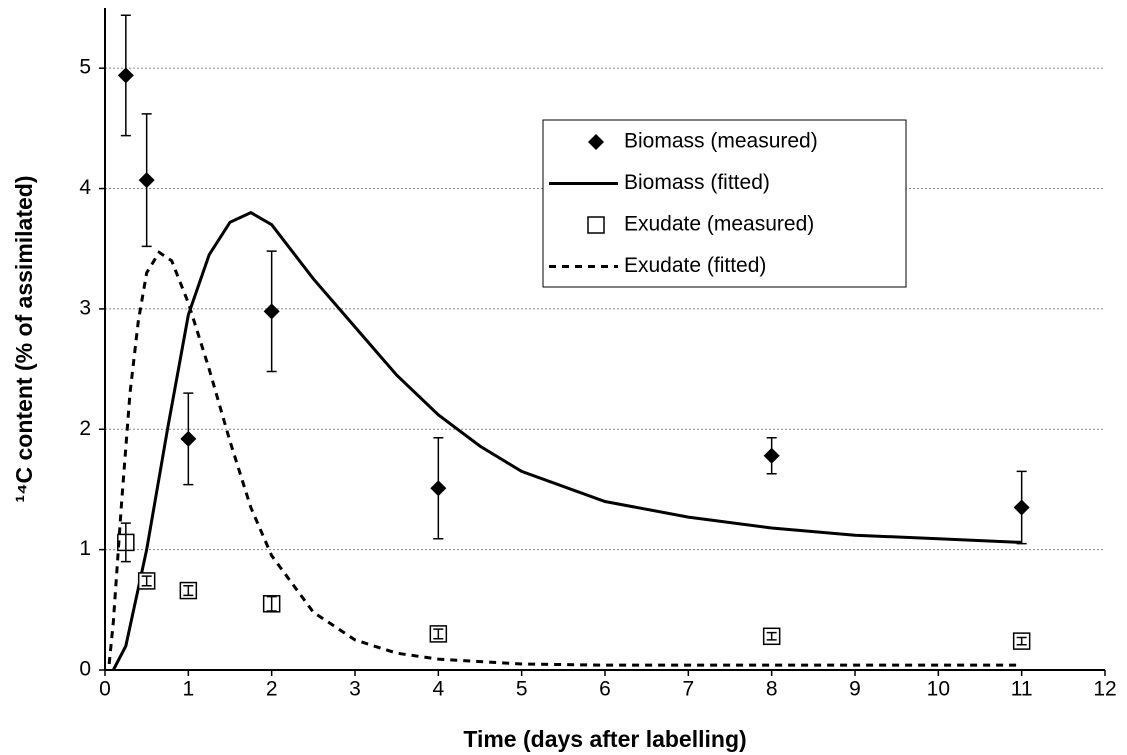 The width and height of the screenshot is (1127, 755). Describe the element at coordinates (85, 67) in the screenshot. I see `y-tick-label: 5` at that location.